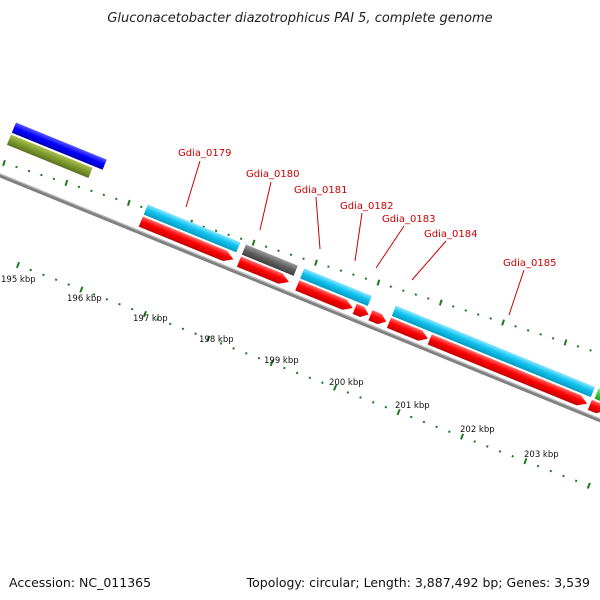  What do you see at coordinates (408, 219) in the screenshot?
I see `gene-label: Gdia_0183` at bounding box center [408, 219].